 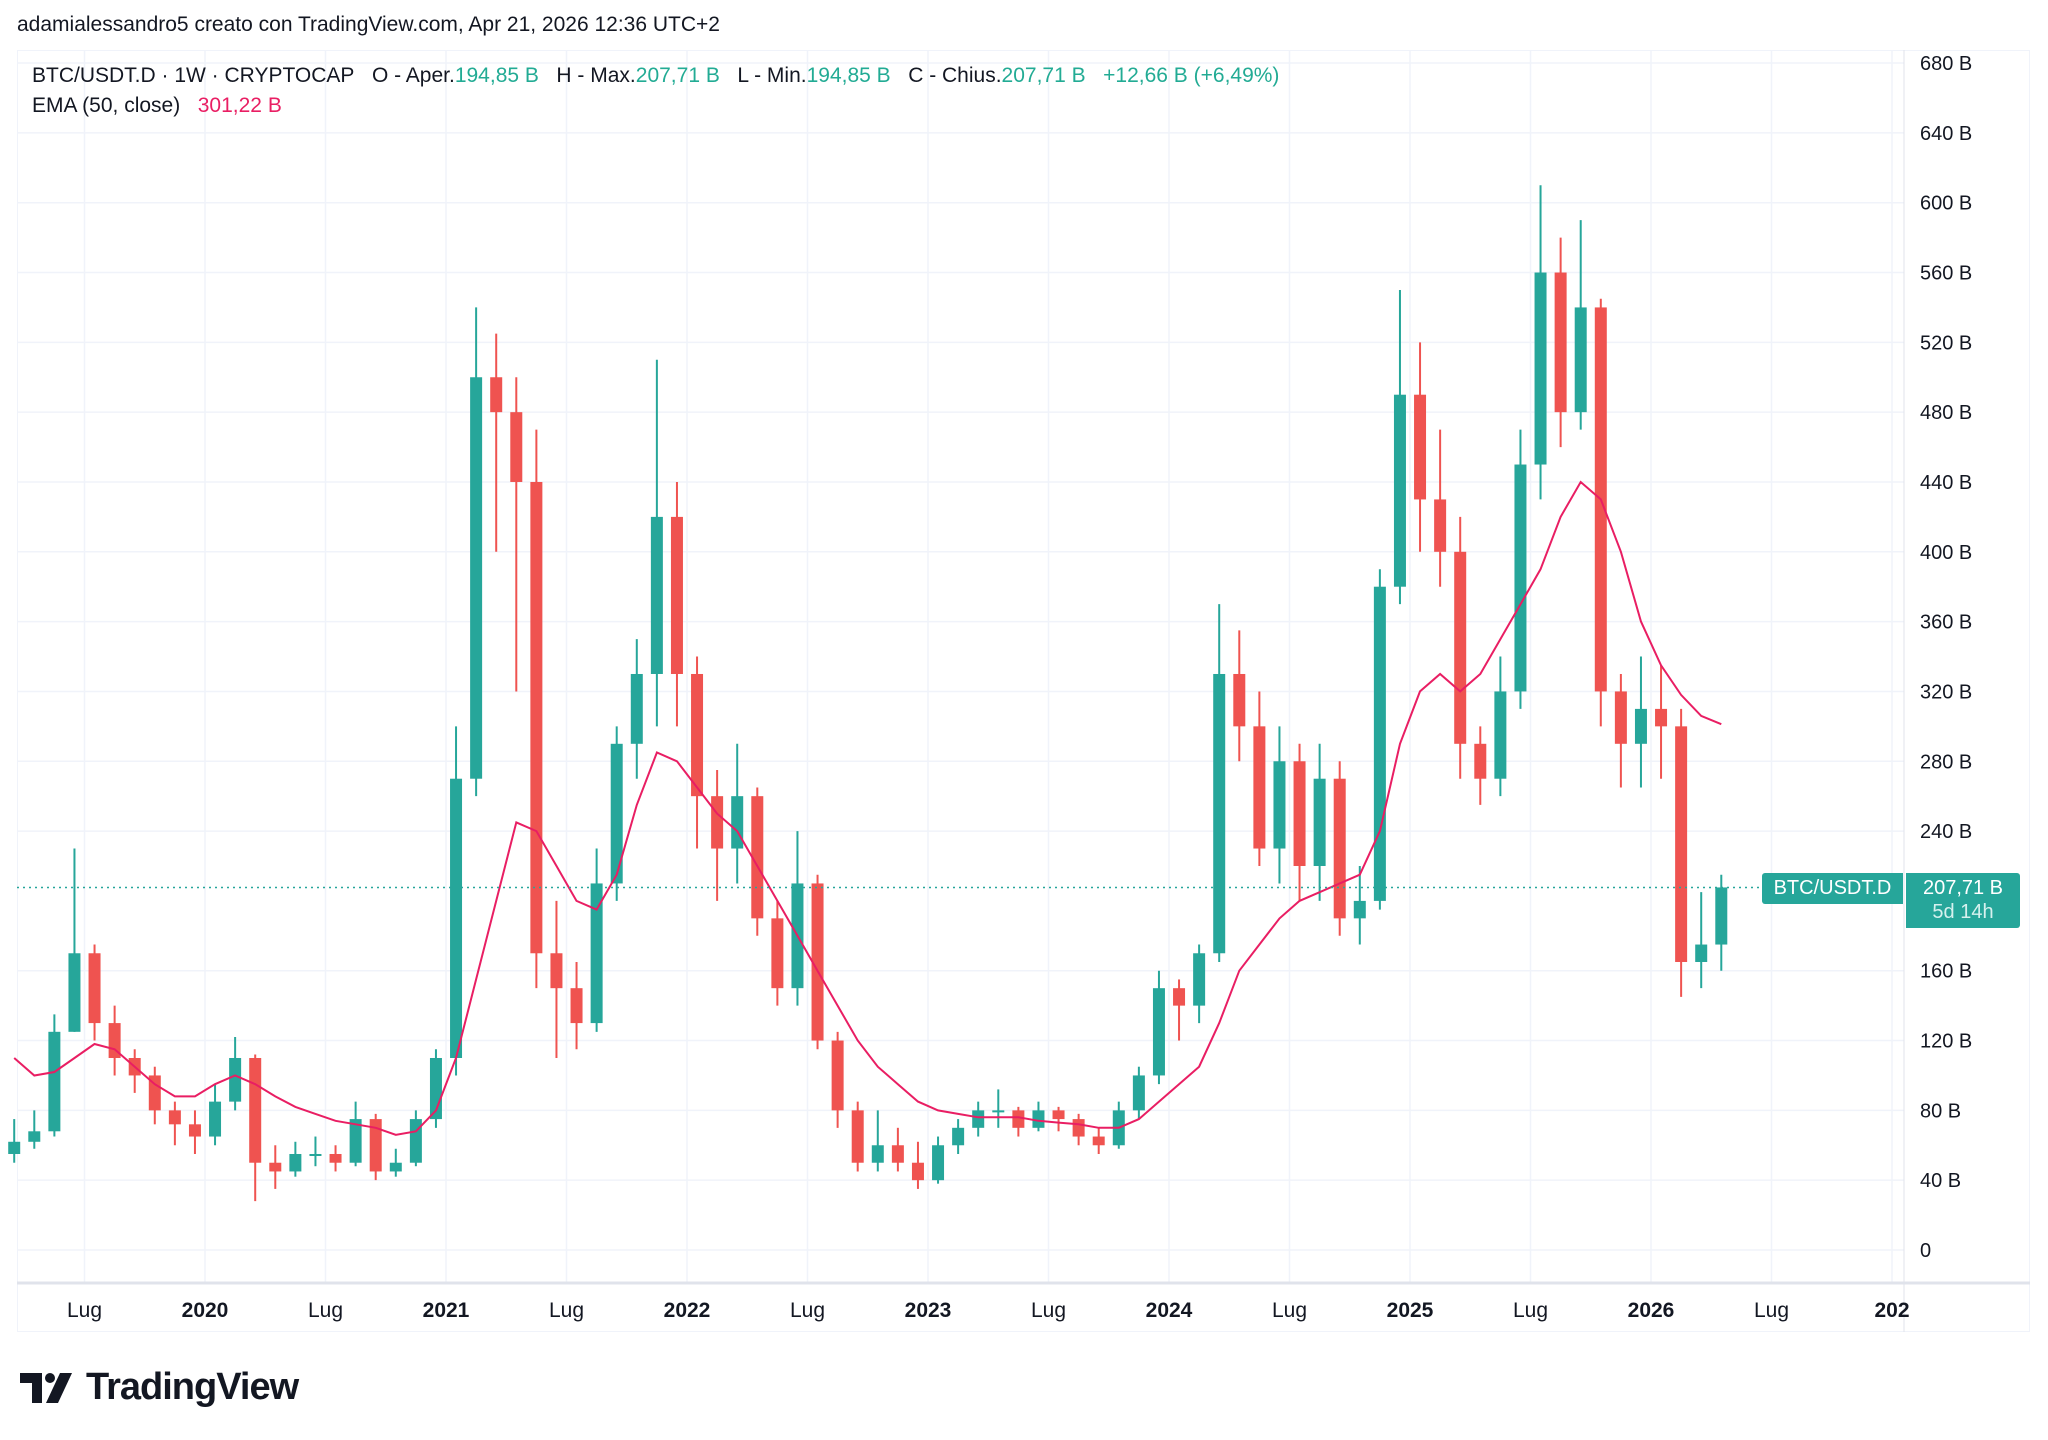 I want to click on legend-high: 207,71 B, so click(x=677, y=75).